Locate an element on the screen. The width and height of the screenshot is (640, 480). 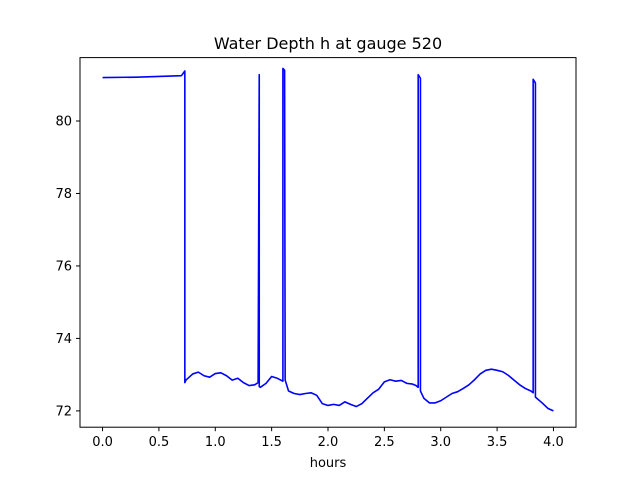
x-tick-label: 3.5 is located at coordinates (497, 442).